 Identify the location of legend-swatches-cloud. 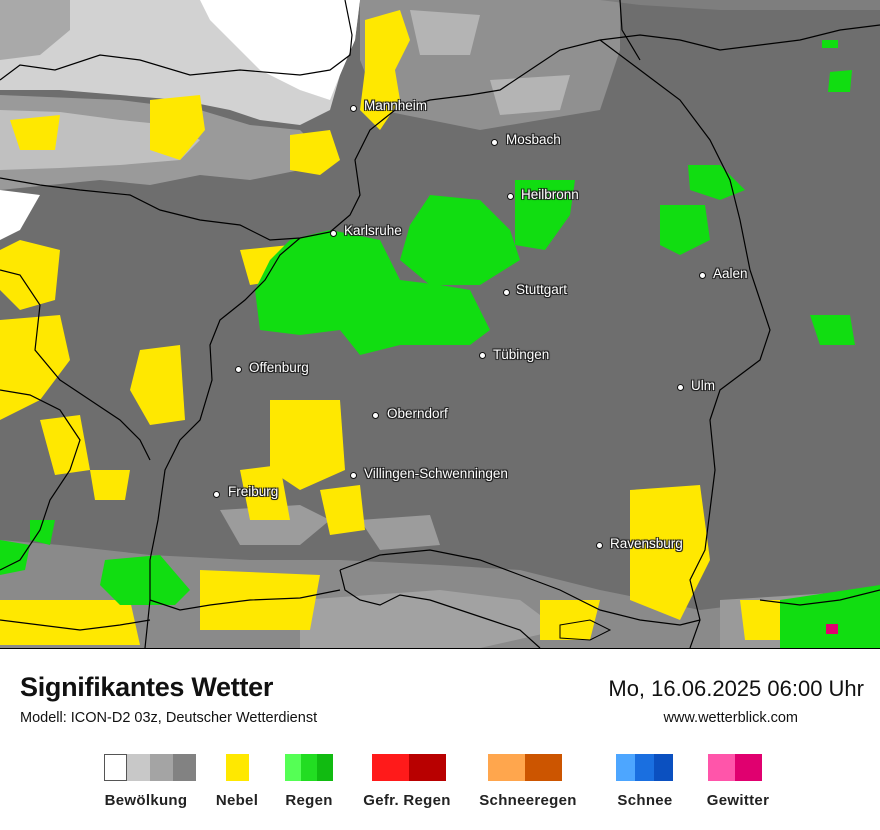
(150, 767).